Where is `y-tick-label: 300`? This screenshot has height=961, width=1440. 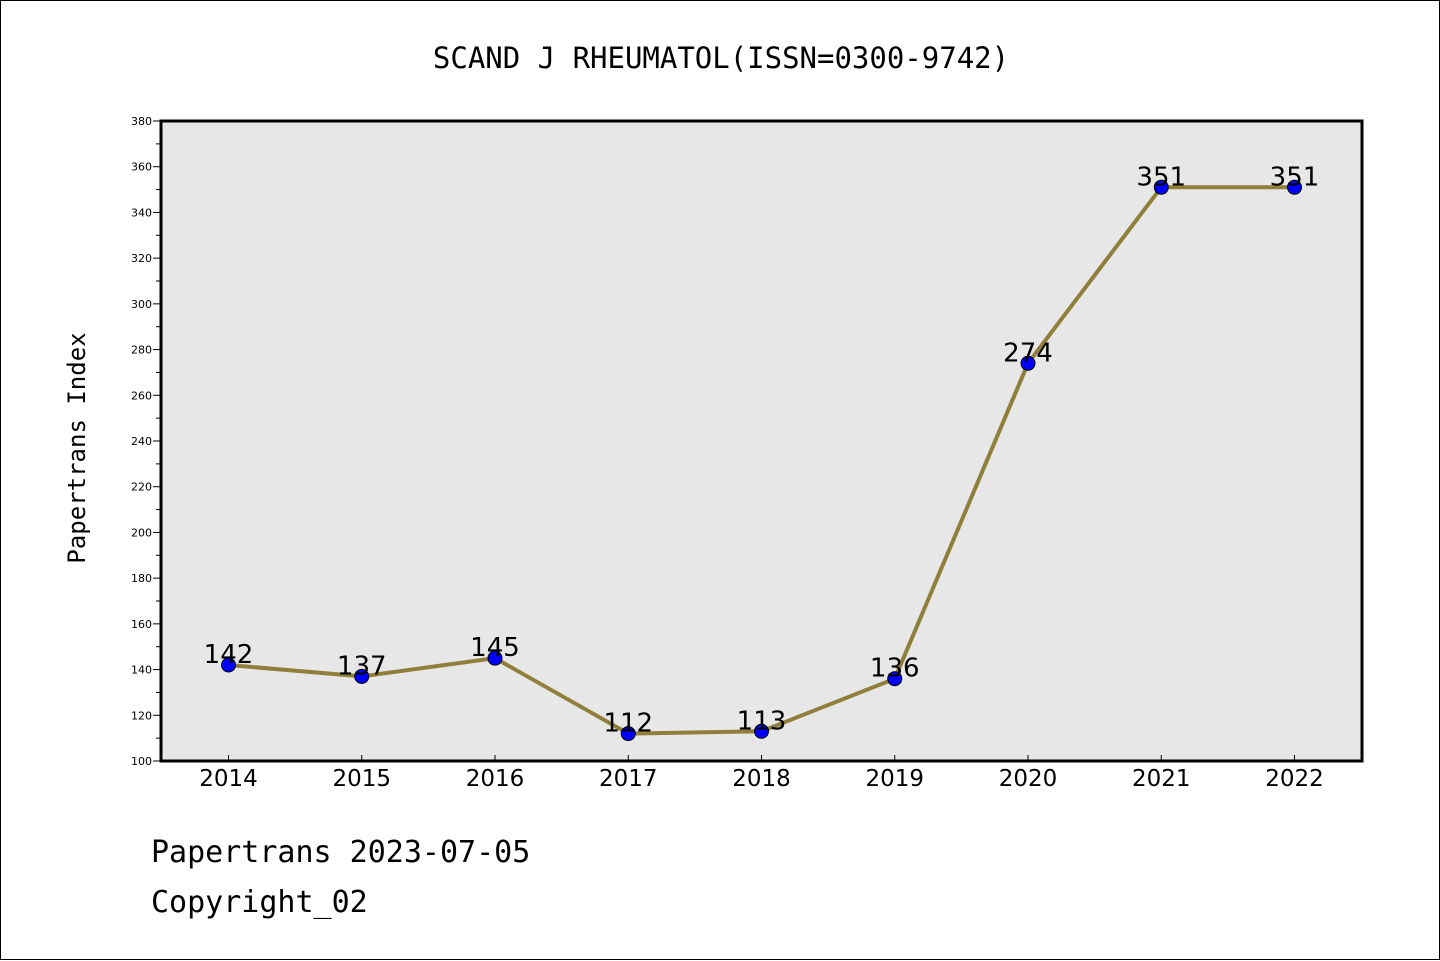 y-tick-label: 300 is located at coordinates (141, 304).